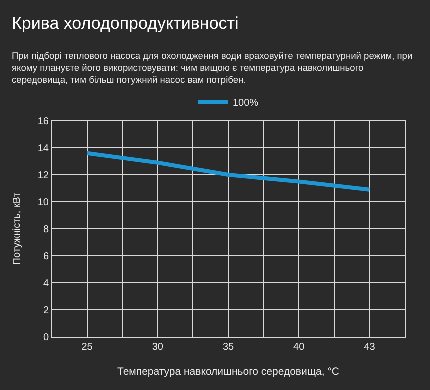 The image size is (430, 390). What do you see at coordinates (158, 347) in the screenshot?
I see `x-tick-label: 30` at bounding box center [158, 347].